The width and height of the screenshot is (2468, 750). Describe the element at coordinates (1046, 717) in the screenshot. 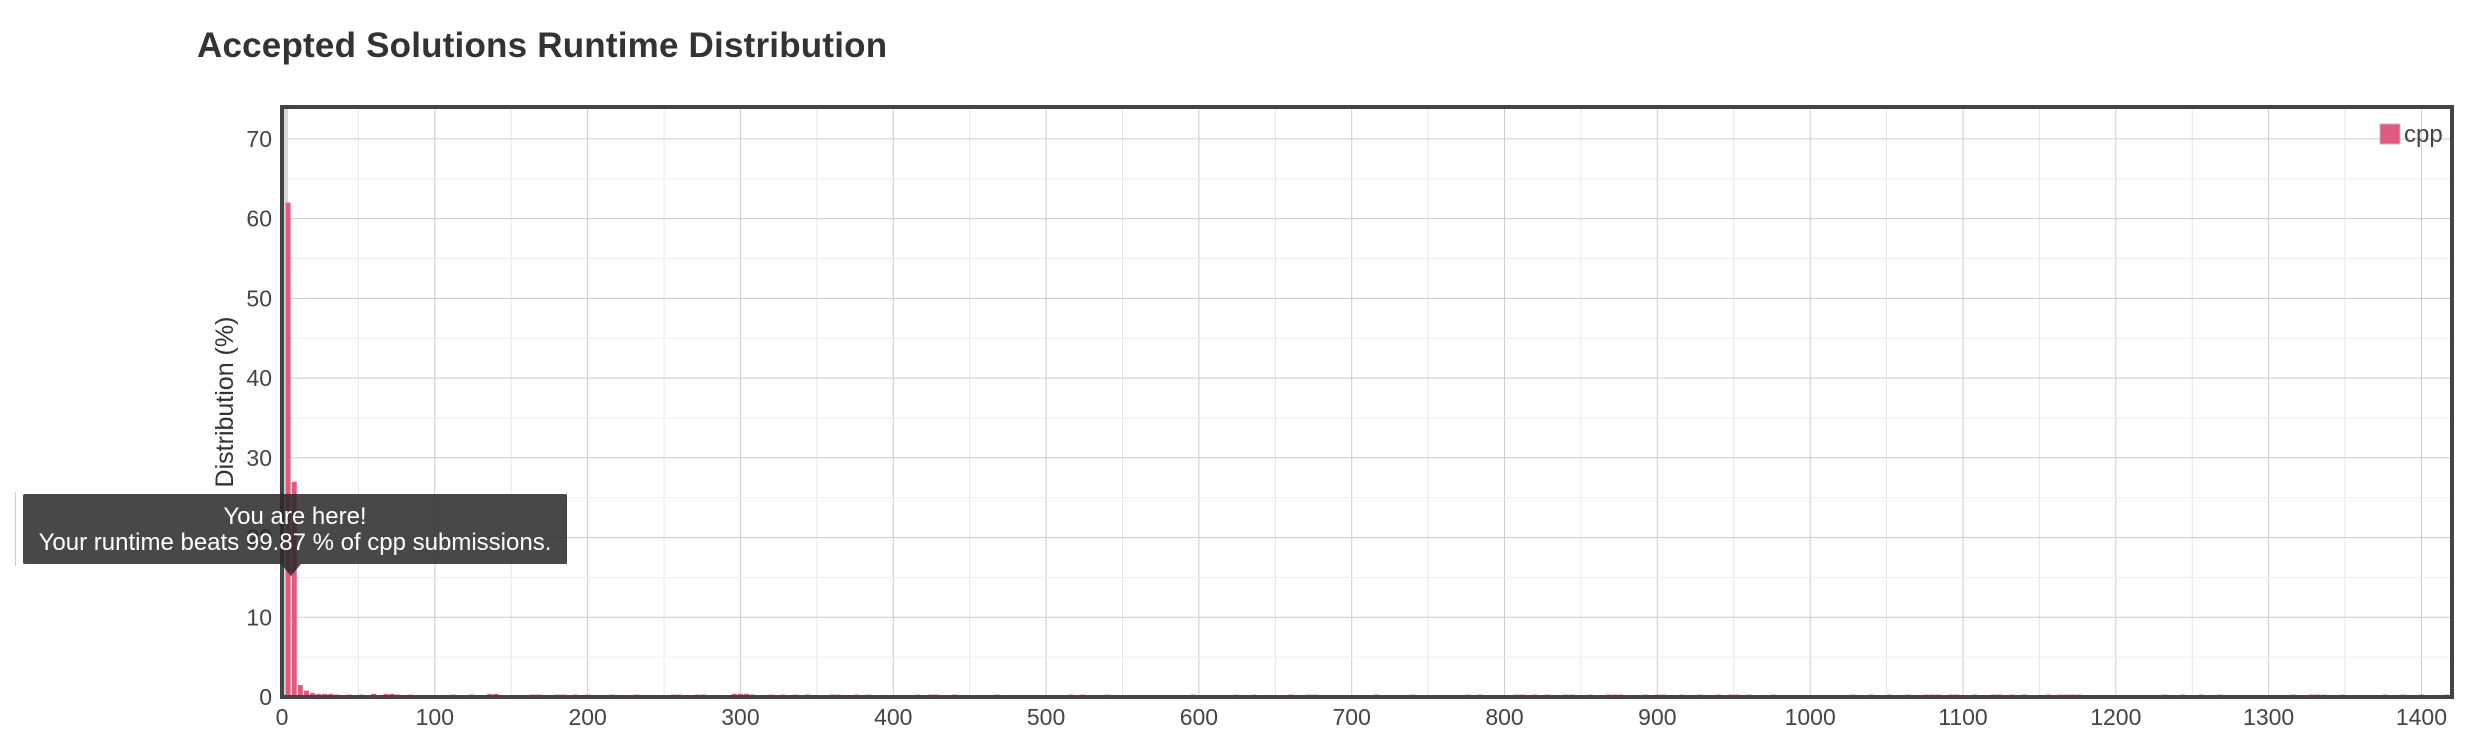

I see `x-tick-label: 500` at that location.